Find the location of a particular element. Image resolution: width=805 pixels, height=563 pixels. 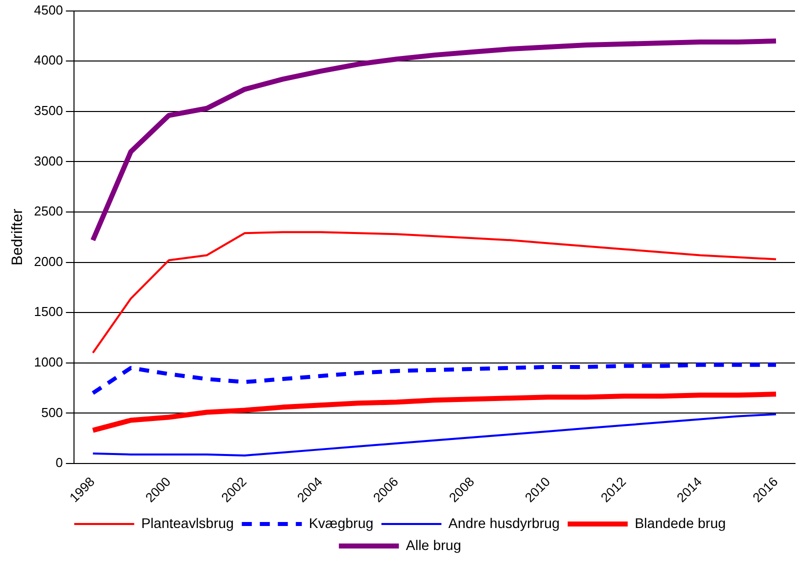

y-tick-label: 2000 is located at coordinates (48, 261).